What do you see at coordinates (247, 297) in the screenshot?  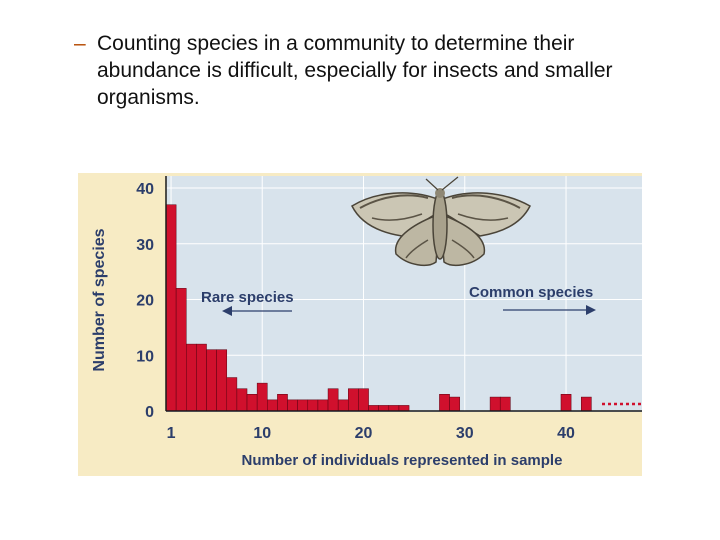 I see `rare-species-label: Rare species` at bounding box center [247, 297].